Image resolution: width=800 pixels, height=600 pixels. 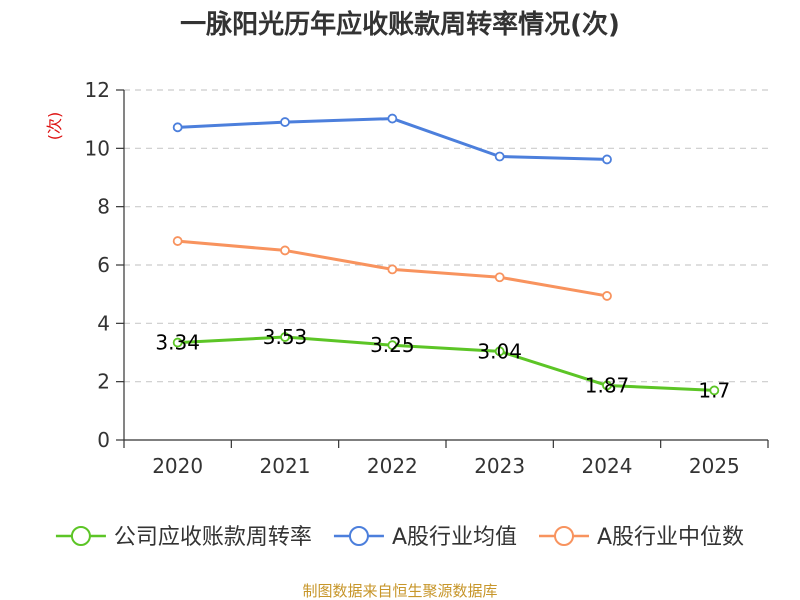 What do you see at coordinates (499, 466) in the screenshot?
I see `x-tick-label-2023: 2023` at bounding box center [499, 466].